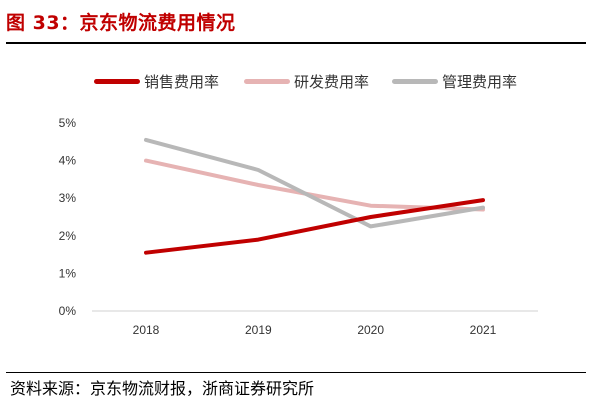 The height and width of the screenshot is (412, 604). What do you see at coordinates (121, 23) in the screenshot?
I see `figure-title: 图 33：京东物流费用情况` at bounding box center [121, 23].